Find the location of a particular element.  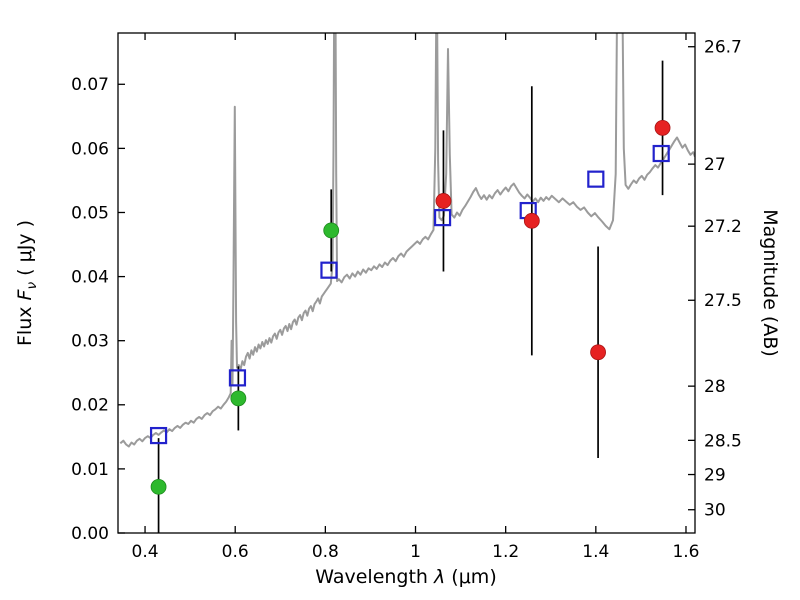

nu-subscript: ν is located at coordinates (31, 285).